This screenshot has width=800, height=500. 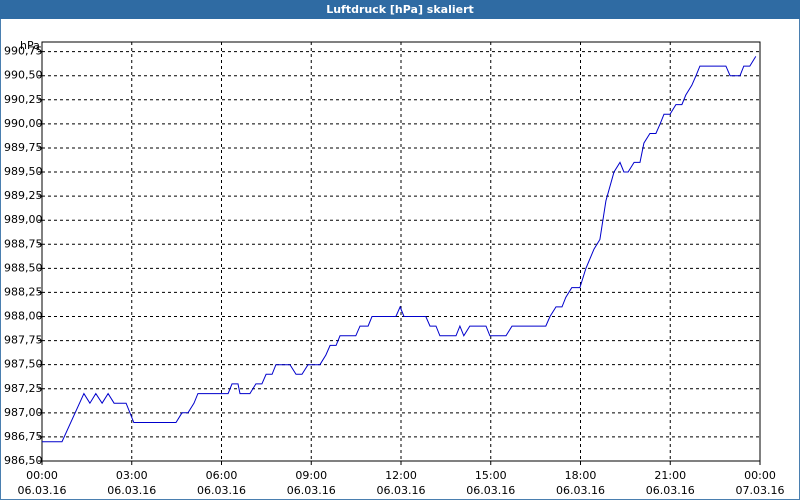 I want to click on y-tick-label: 986,75, so click(x=23, y=436).